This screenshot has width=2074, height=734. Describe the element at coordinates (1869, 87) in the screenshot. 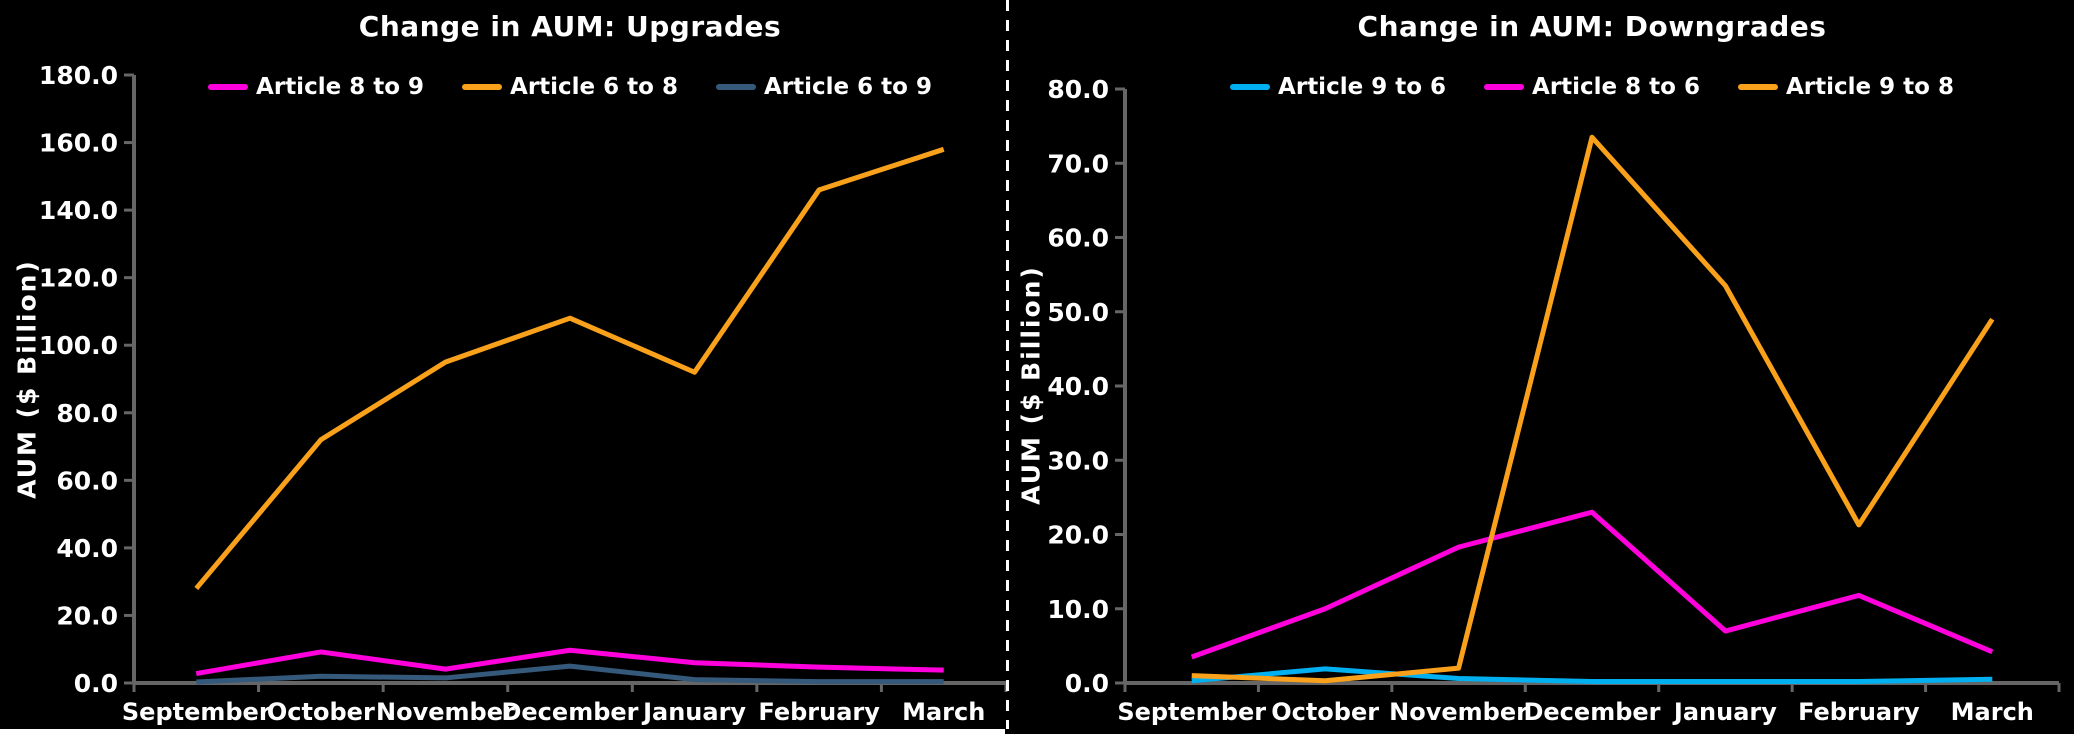

I see `legend-label: Article 9 to 8` at that location.